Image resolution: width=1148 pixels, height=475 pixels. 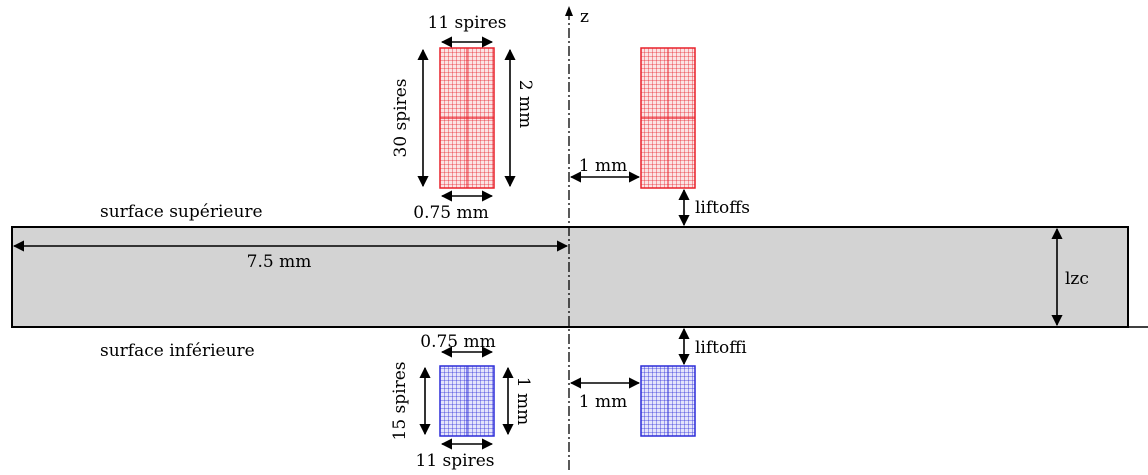 What do you see at coordinates (1077, 279) in the screenshot?
I see `plate-thickness-label: lzc` at bounding box center [1077, 279].